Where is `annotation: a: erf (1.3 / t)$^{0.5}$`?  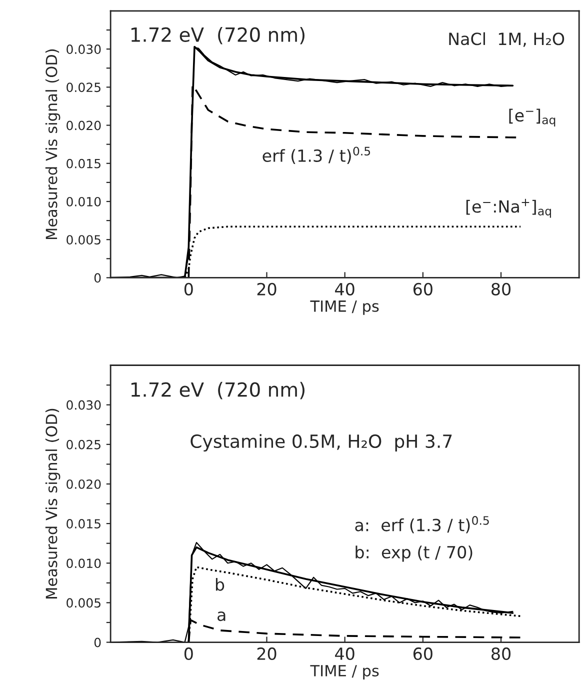
annotation: a: erf (1.3 / t)$^{0.5}$ is located at coordinates (422, 525).